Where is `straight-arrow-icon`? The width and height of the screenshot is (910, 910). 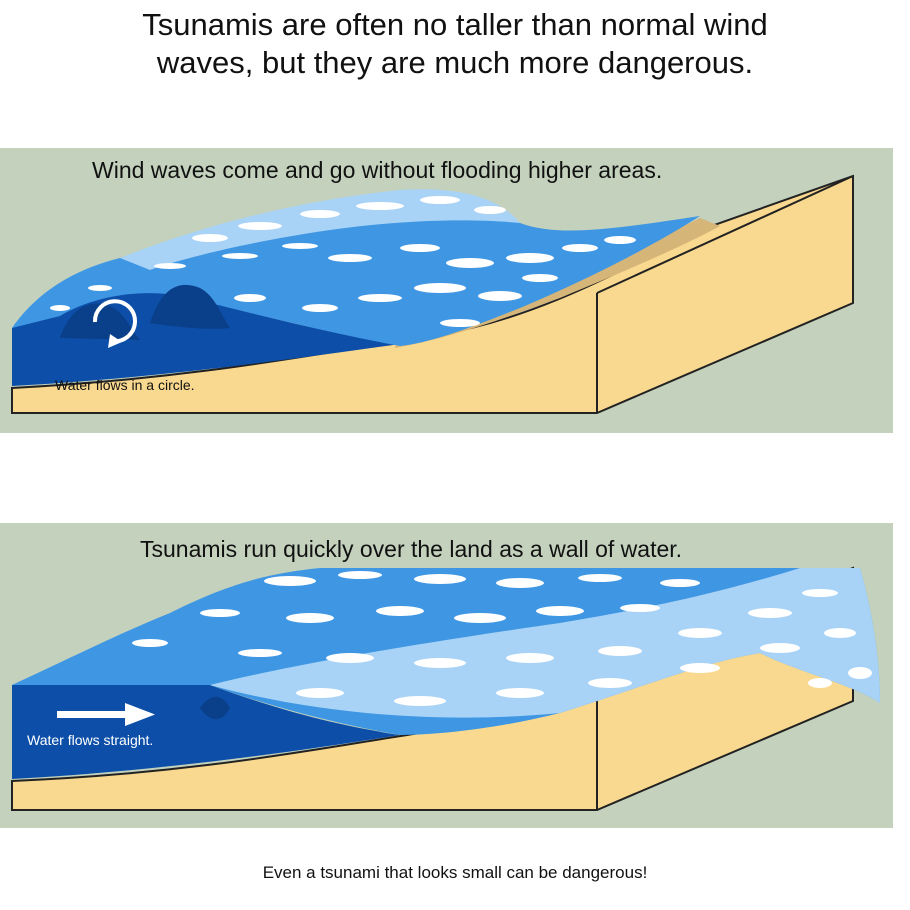 straight-arrow-icon is located at coordinates (106, 714).